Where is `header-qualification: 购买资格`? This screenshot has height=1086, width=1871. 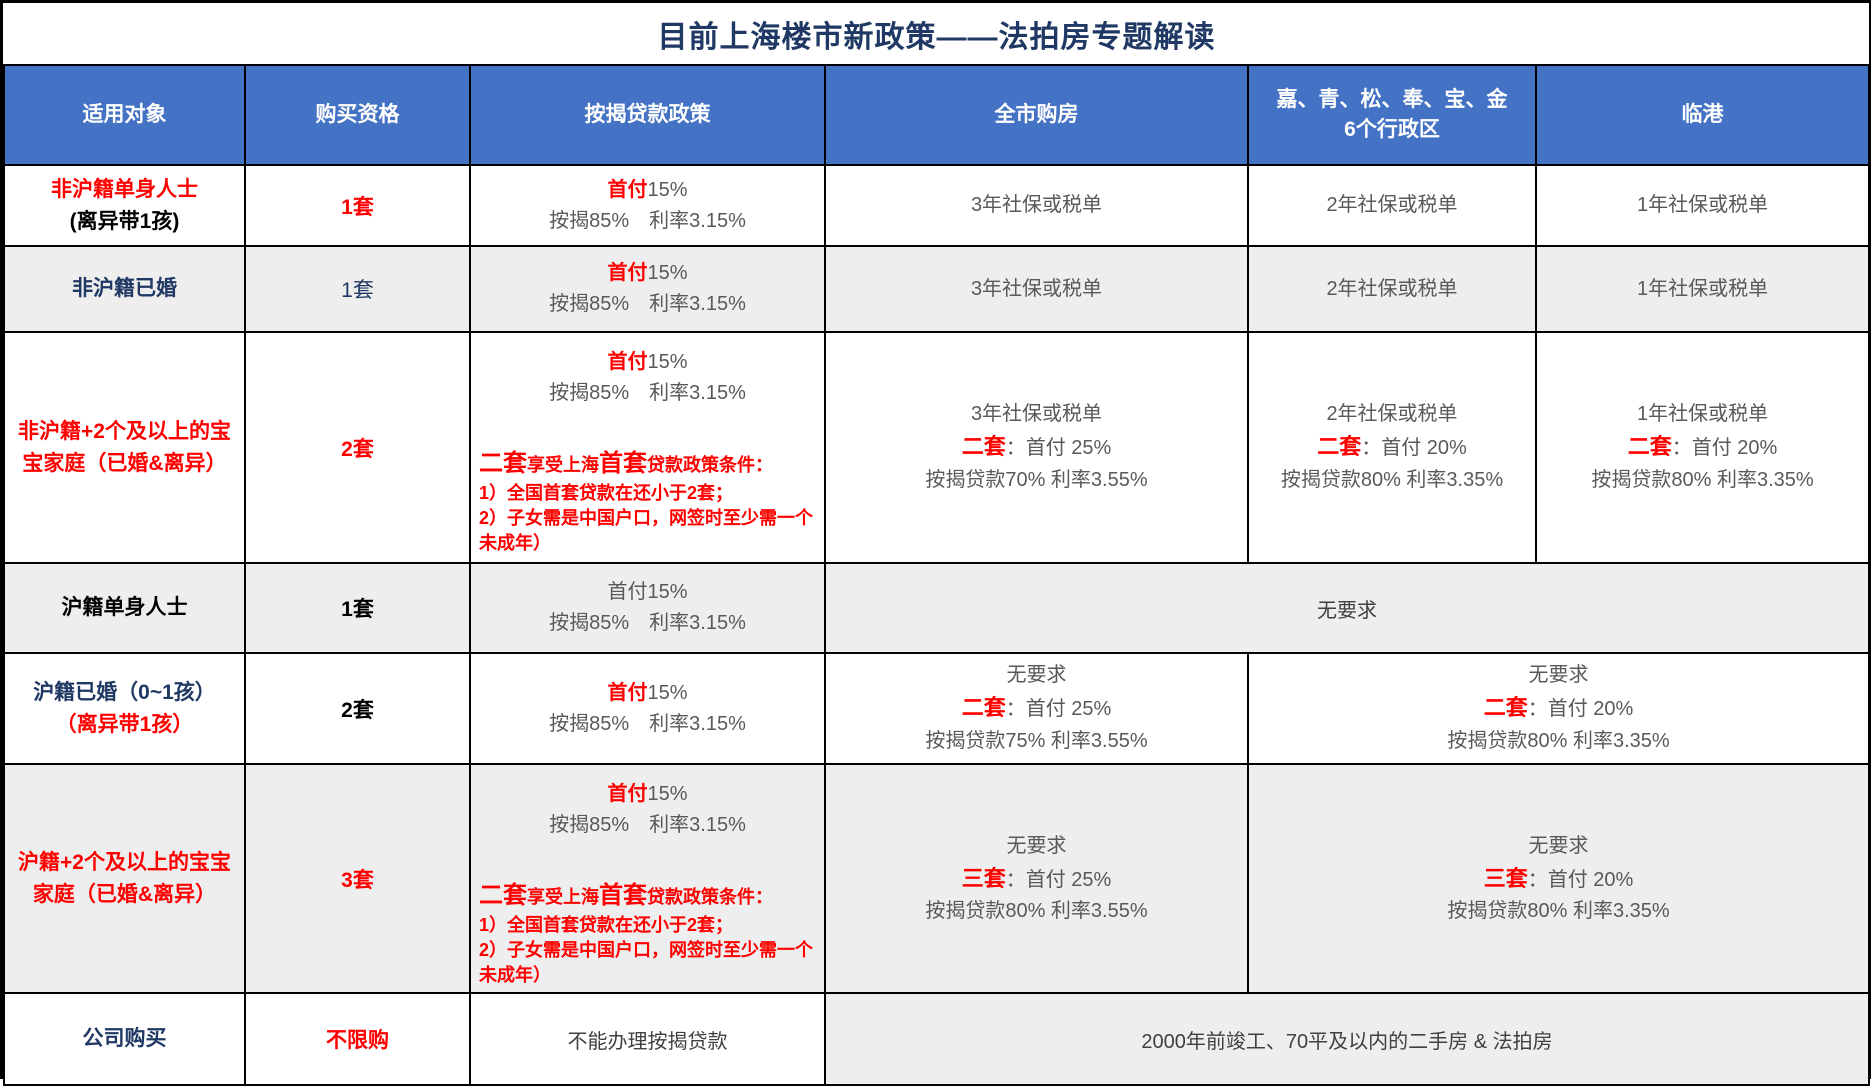 header-qualification: 购买资格 is located at coordinates (357, 115).